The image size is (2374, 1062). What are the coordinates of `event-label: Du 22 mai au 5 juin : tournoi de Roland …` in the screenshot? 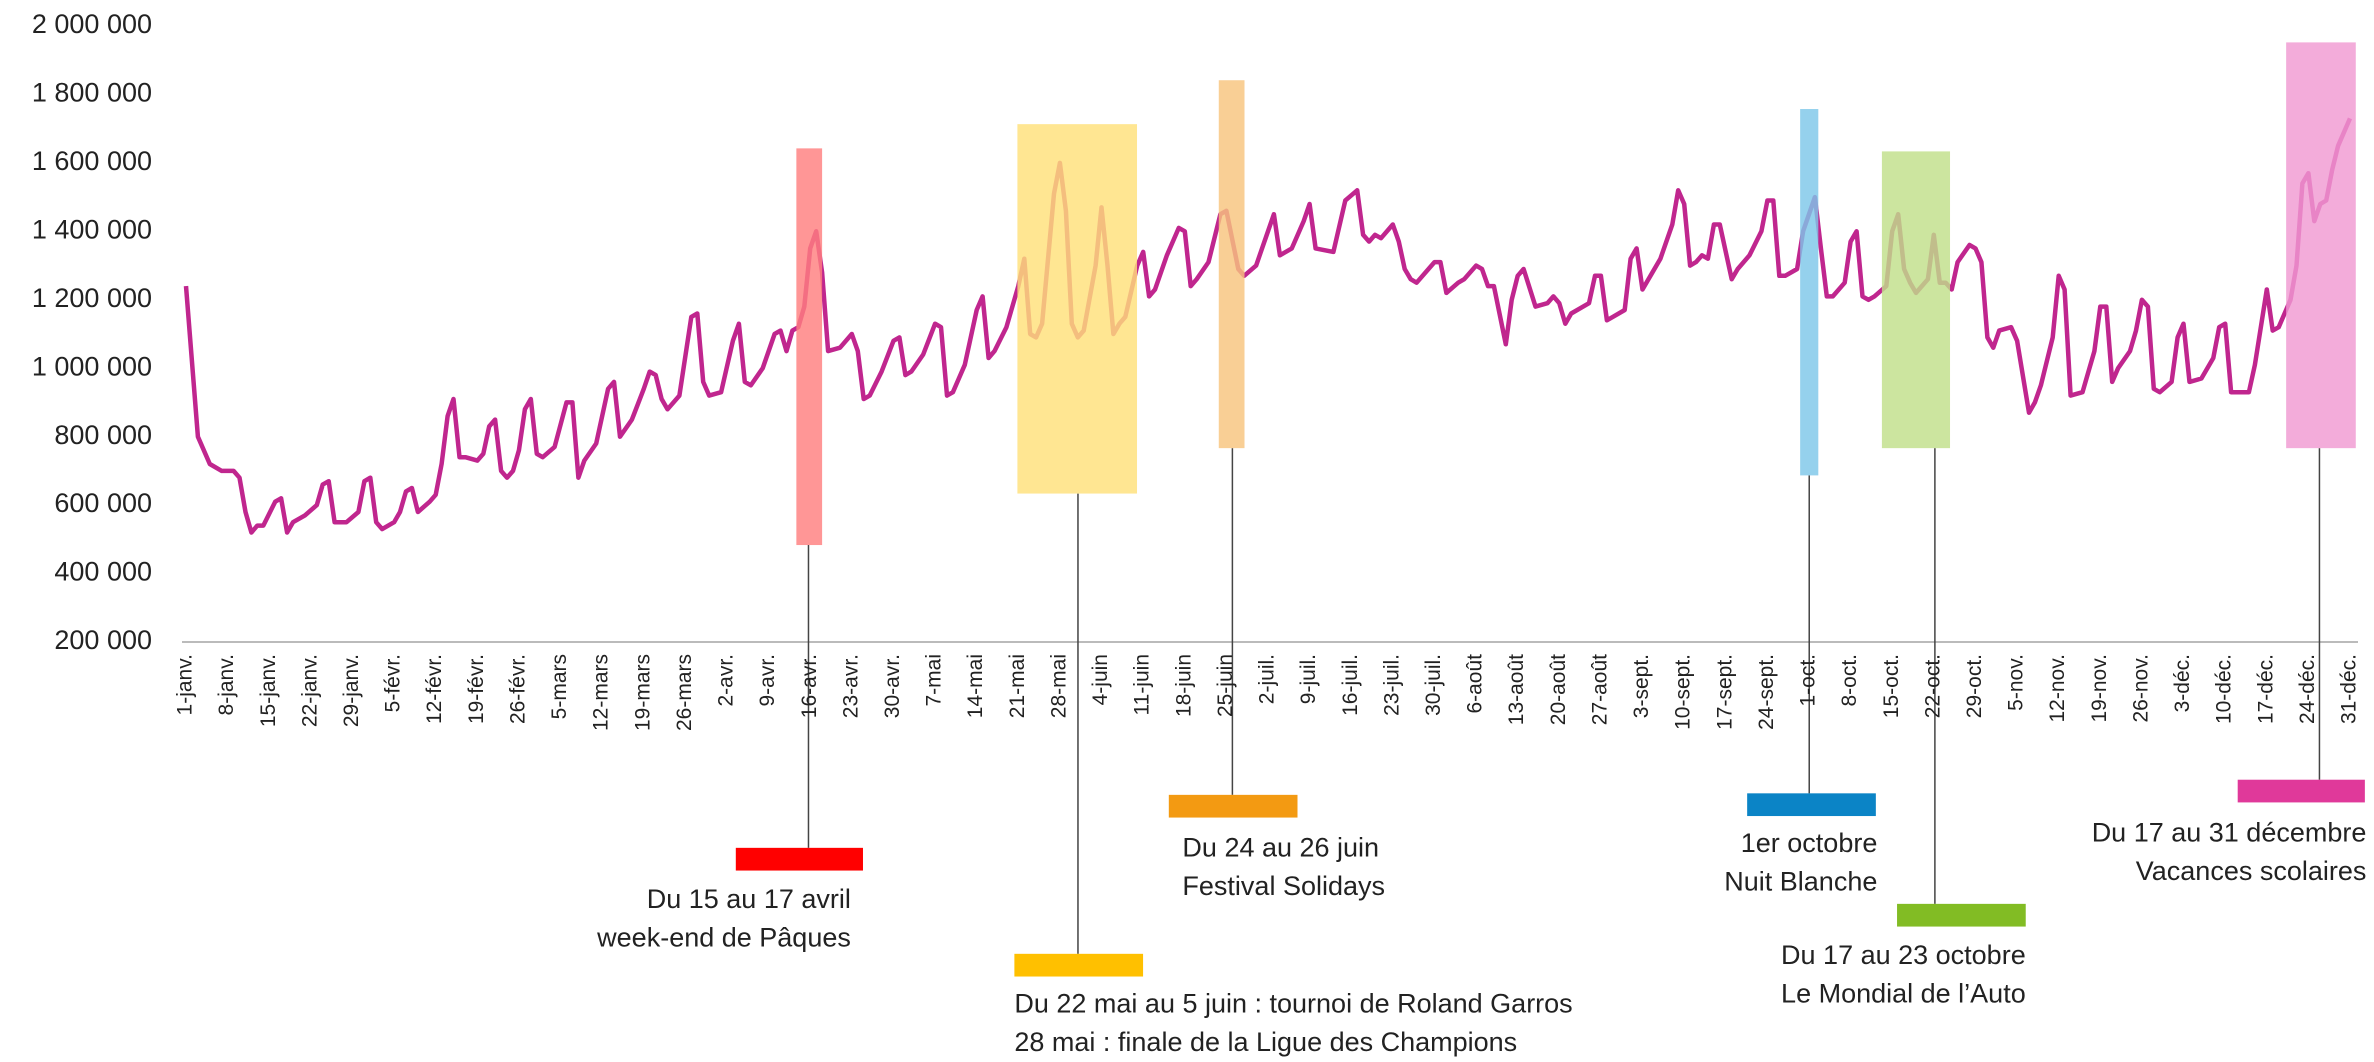 It's located at (1293, 1003).